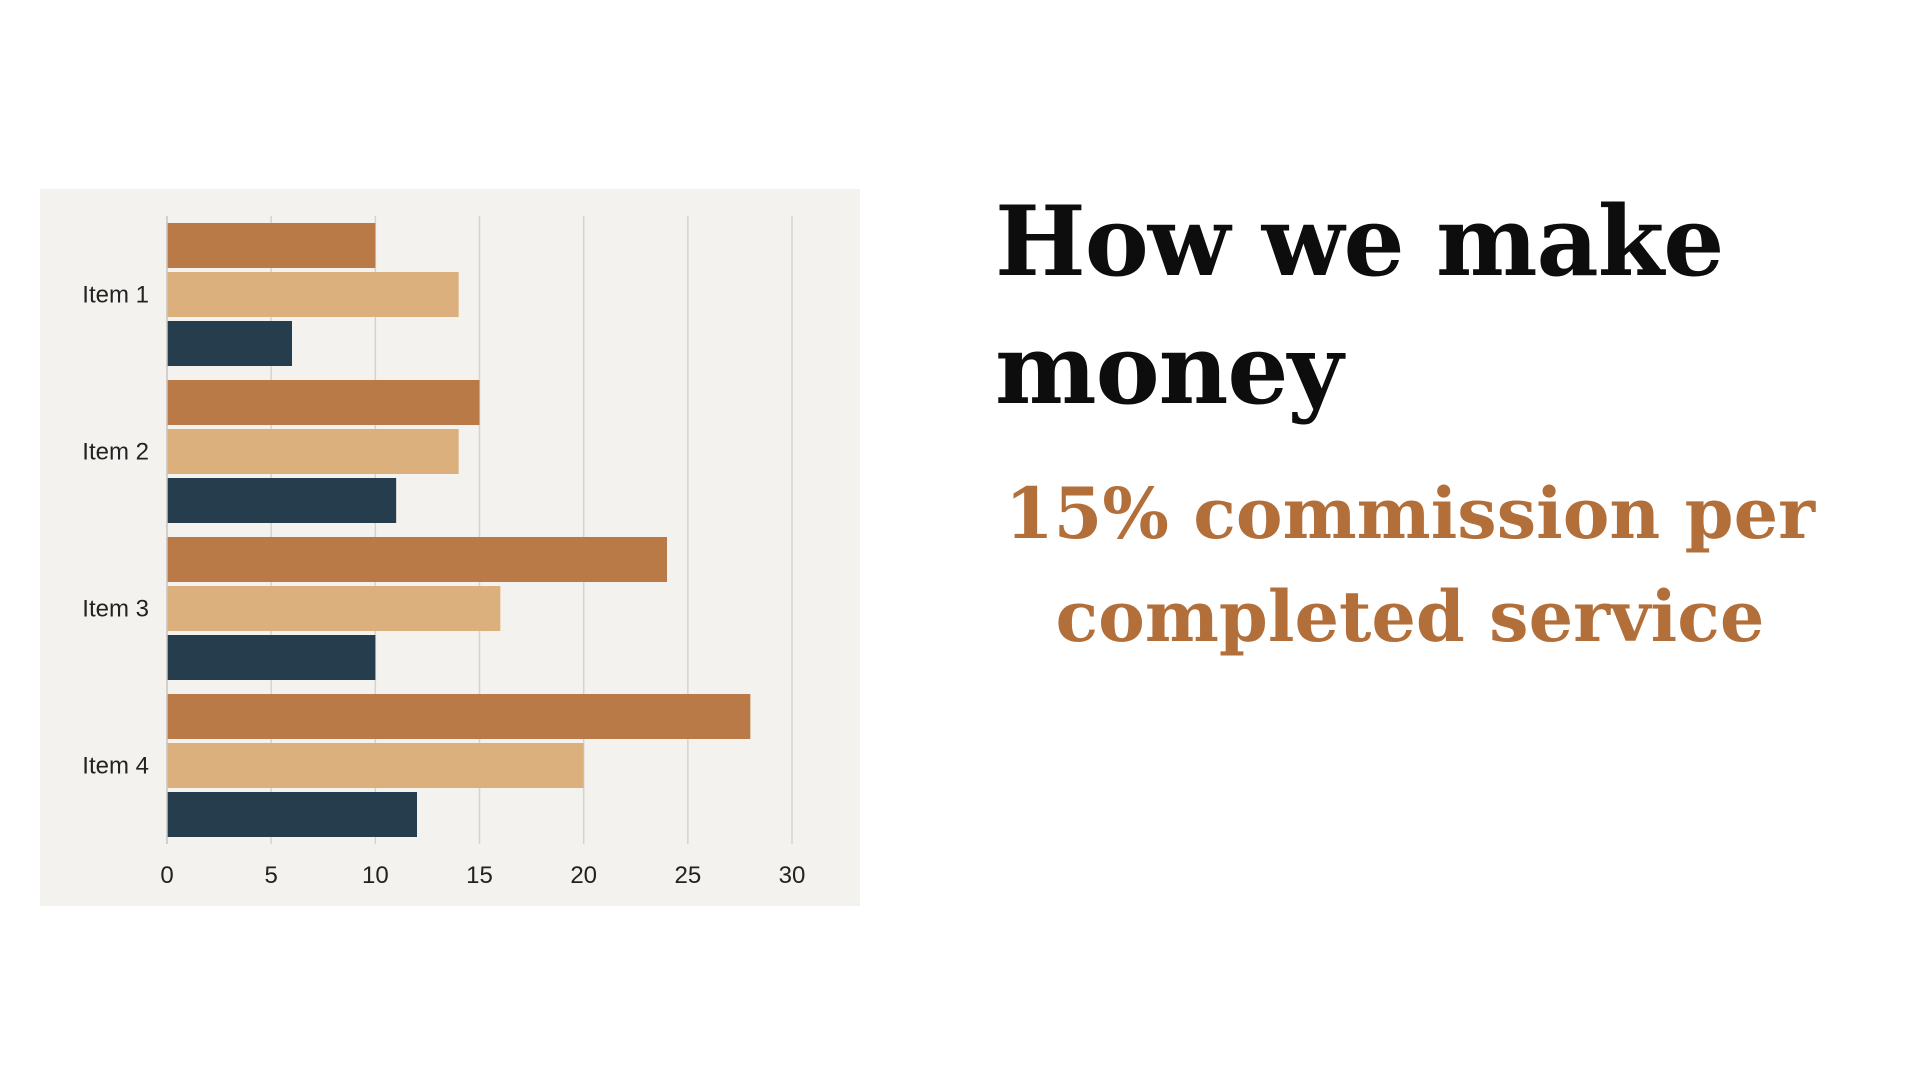 Image resolution: width=1920 pixels, height=1080 pixels. Describe the element at coordinates (792, 875) in the screenshot. I see `x-tick-label: 30` at that location.